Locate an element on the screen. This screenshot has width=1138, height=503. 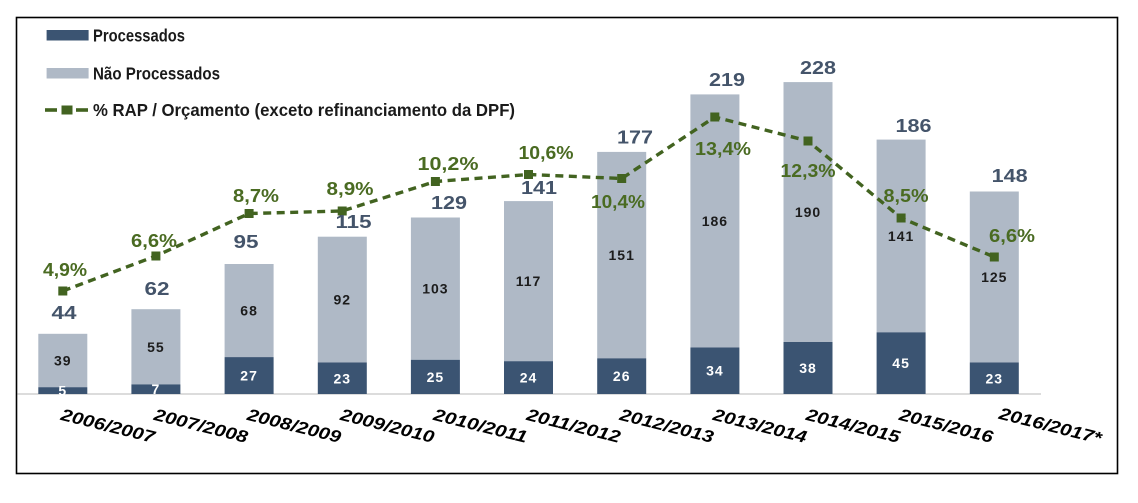
svg-text: 7 is located at coordinates (156, 389).